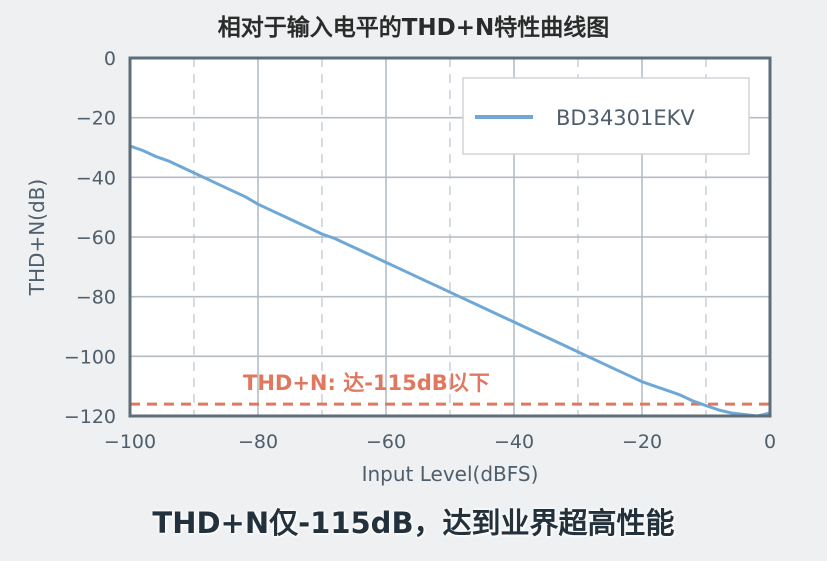  What do you see at coordinates (258, 442) in the screenshot?
I see `x-tick-label: −80` at bounding box center [258, 442].